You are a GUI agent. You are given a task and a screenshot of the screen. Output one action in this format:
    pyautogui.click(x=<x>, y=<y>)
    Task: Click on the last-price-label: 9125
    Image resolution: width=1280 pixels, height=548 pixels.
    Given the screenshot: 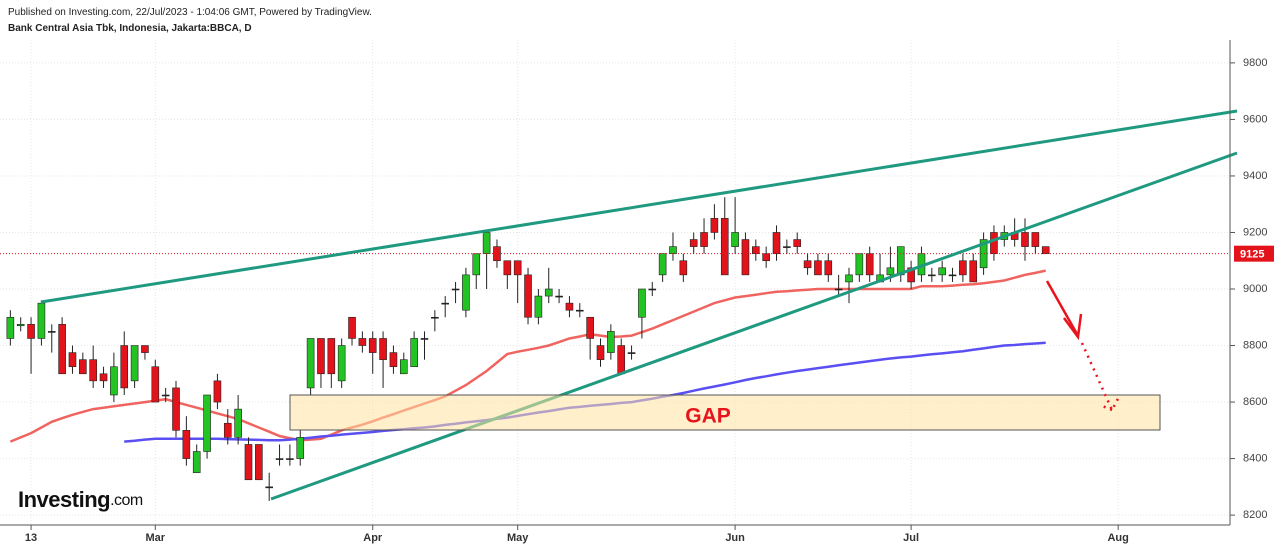 What is the action you would take?
    pyautogui.click(x=1252, y=255)
    